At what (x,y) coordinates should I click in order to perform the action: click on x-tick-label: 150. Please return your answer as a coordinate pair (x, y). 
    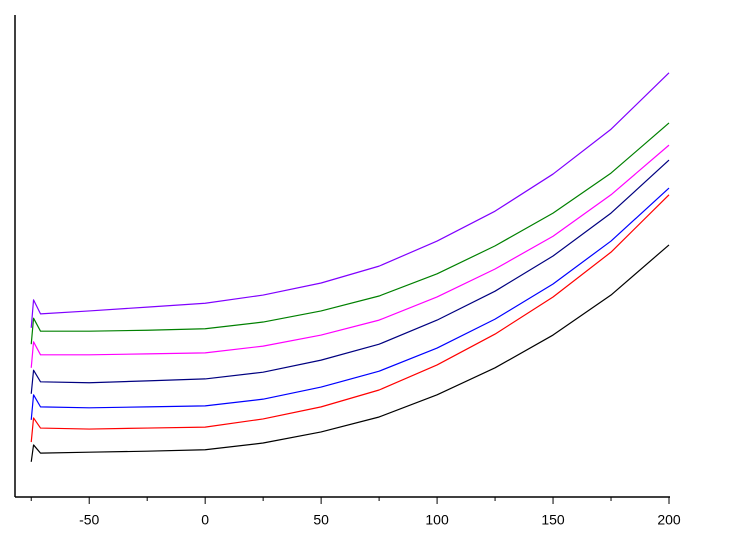
    Looking at the image, I should click on (553, 520).